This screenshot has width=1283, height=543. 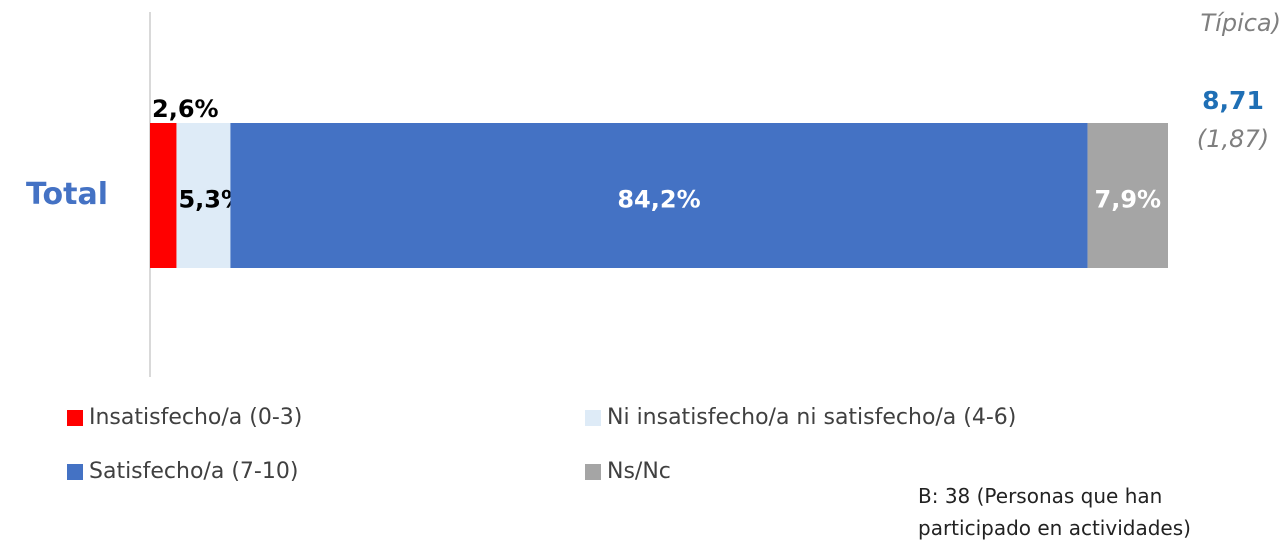 I want to click on mean-value: 8,71, so click(x=1233, y=100).